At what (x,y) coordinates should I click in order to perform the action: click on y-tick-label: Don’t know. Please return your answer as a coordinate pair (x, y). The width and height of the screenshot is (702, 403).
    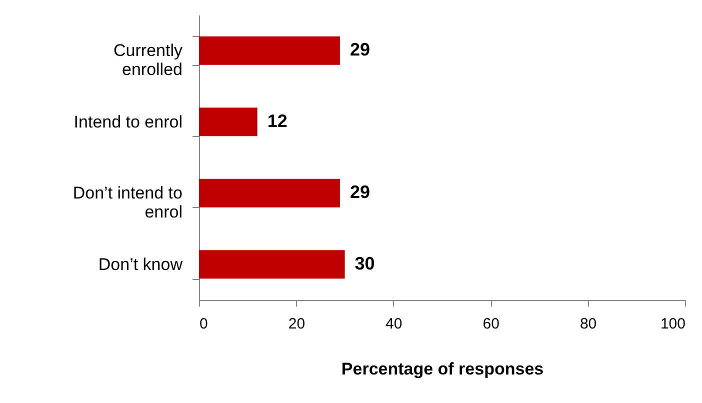
    Looking at the image, I should click on (141, 264).